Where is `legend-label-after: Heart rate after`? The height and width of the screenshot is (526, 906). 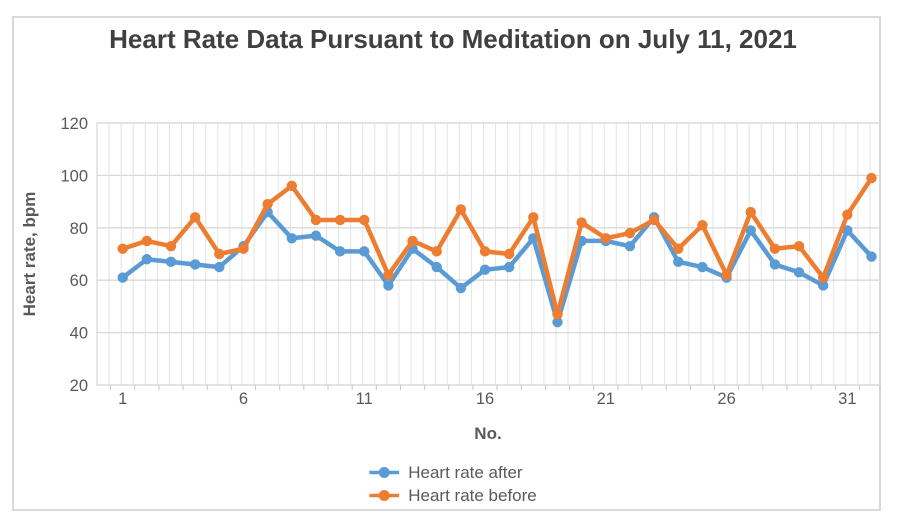 legend-label-after: Heart rate after is located at coordinates (465, 472).